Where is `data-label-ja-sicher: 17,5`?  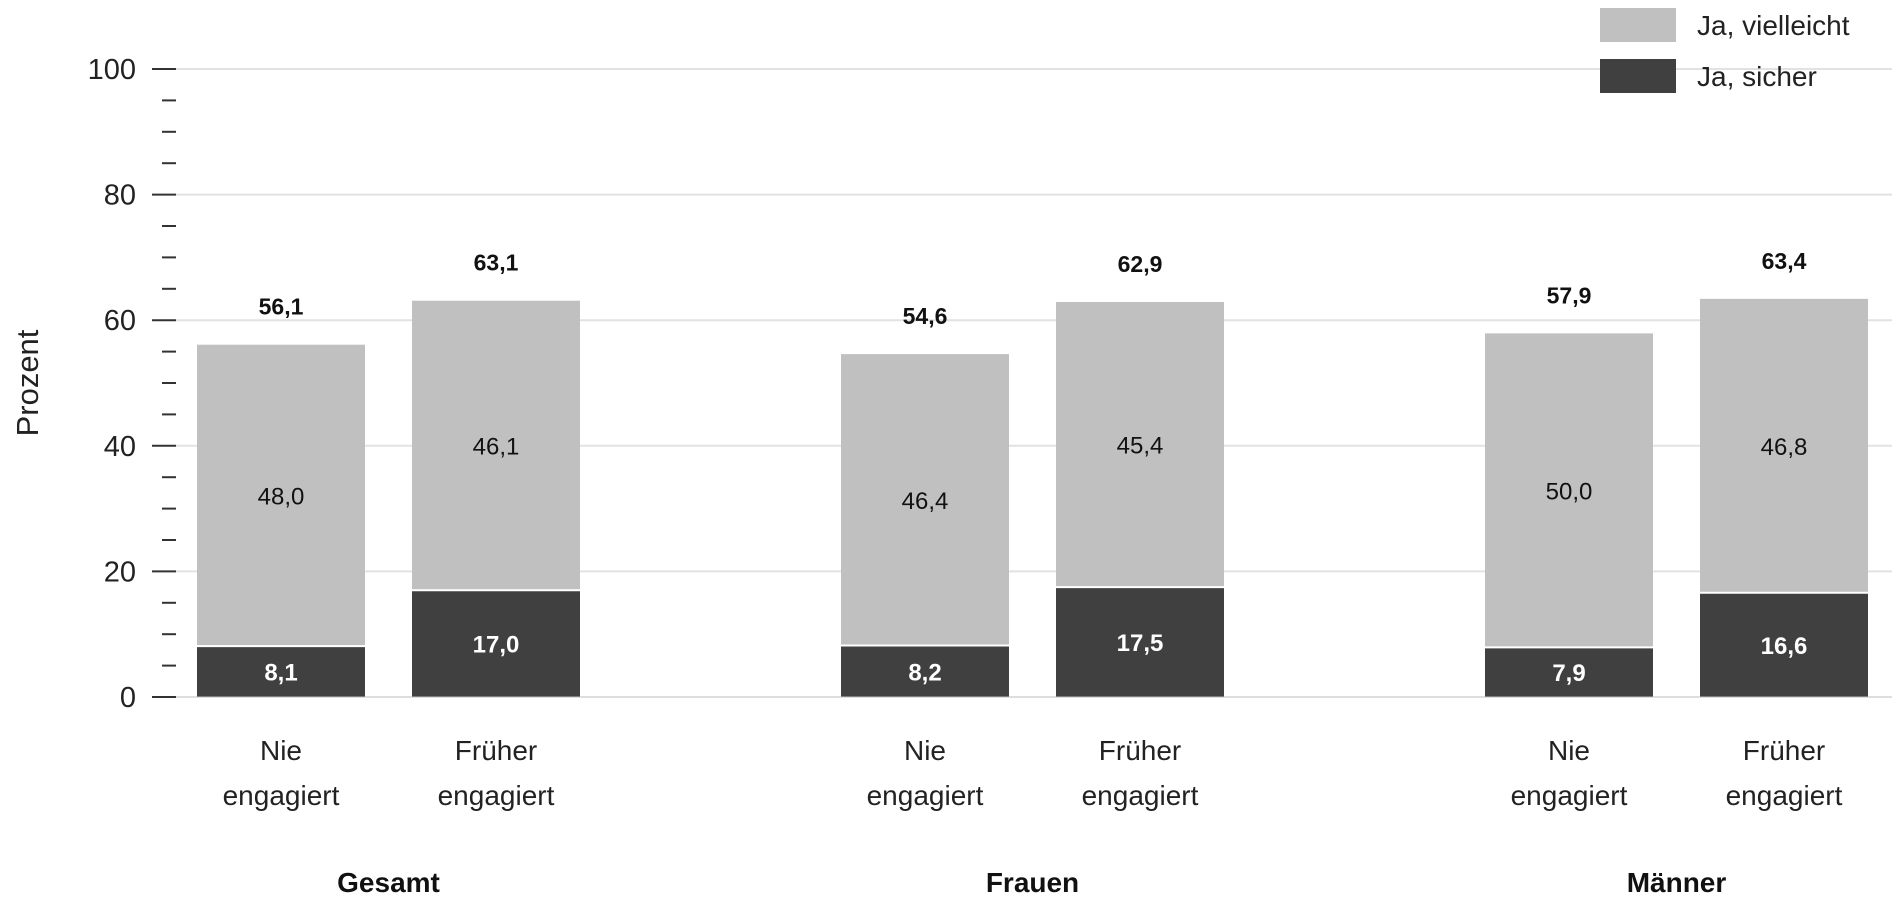 data-label-ja-sicher: 17,5 is located at coordinates (1140, 643).